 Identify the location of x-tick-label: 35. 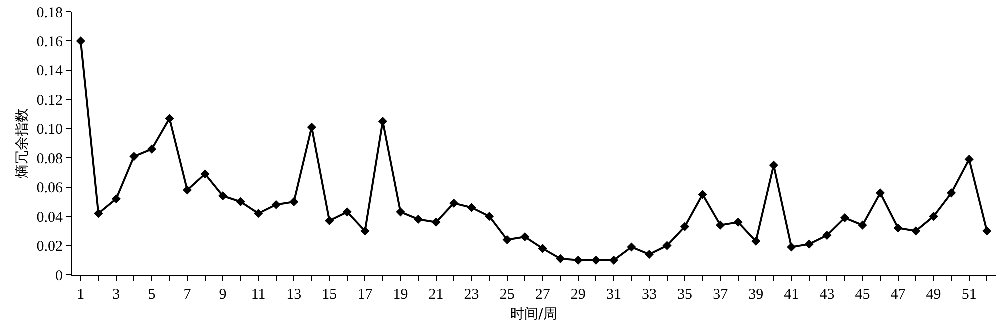
(685, 295).